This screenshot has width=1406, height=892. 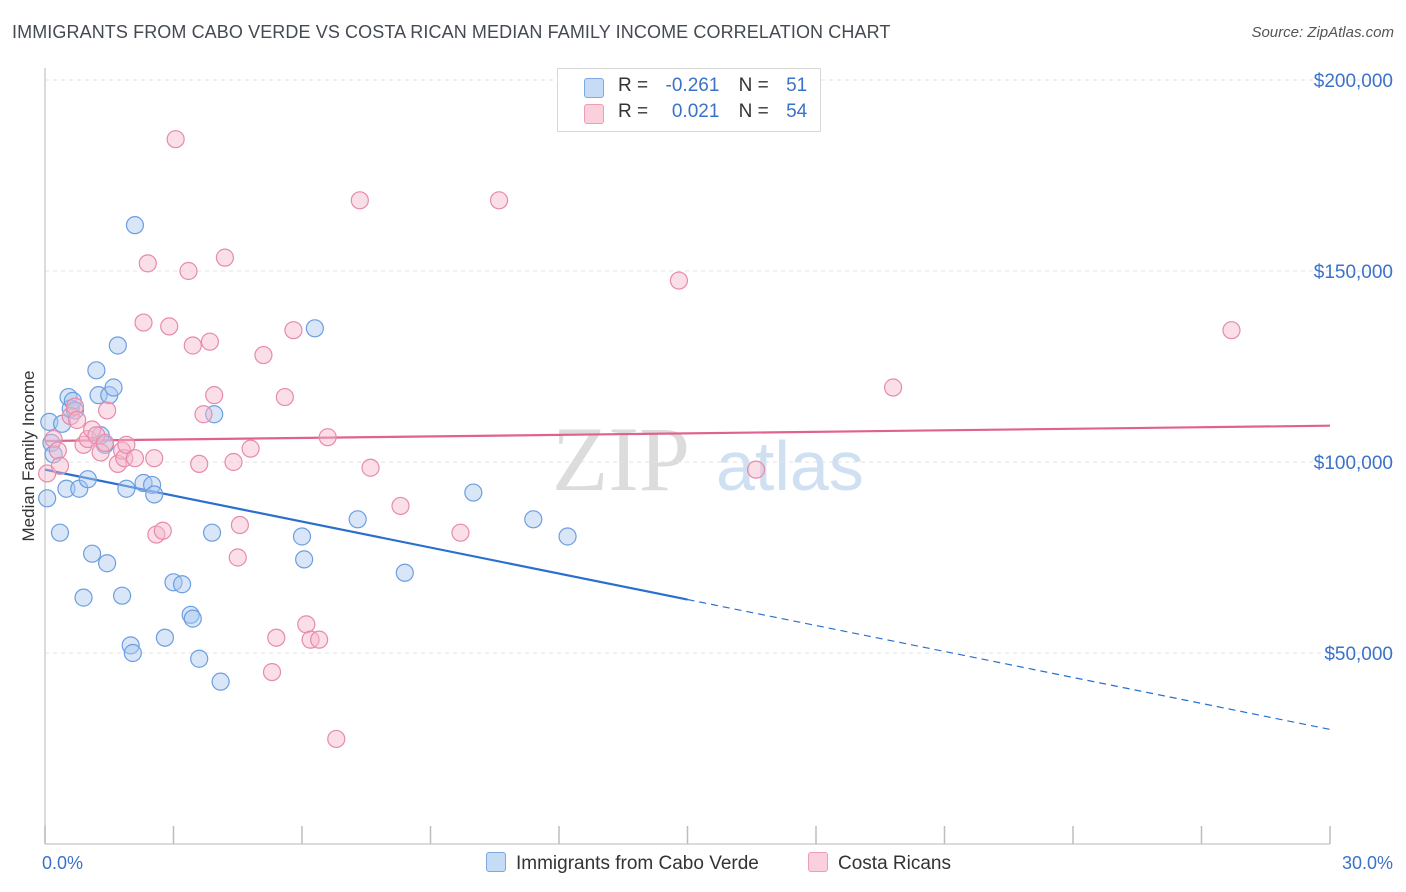 I want to click on source-label: Source: ZipAtlas.com, so click(x=1322, y=32).